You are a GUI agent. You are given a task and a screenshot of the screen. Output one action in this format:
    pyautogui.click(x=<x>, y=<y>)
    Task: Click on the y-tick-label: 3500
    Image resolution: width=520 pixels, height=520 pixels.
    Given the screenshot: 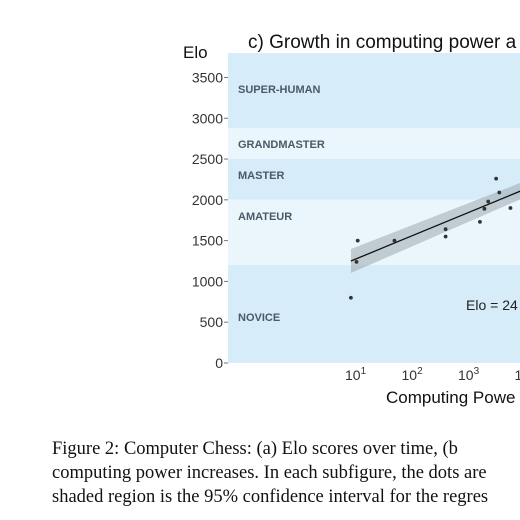 What is the action you would take?
    pyautogui.click(x=207, y=77)
    